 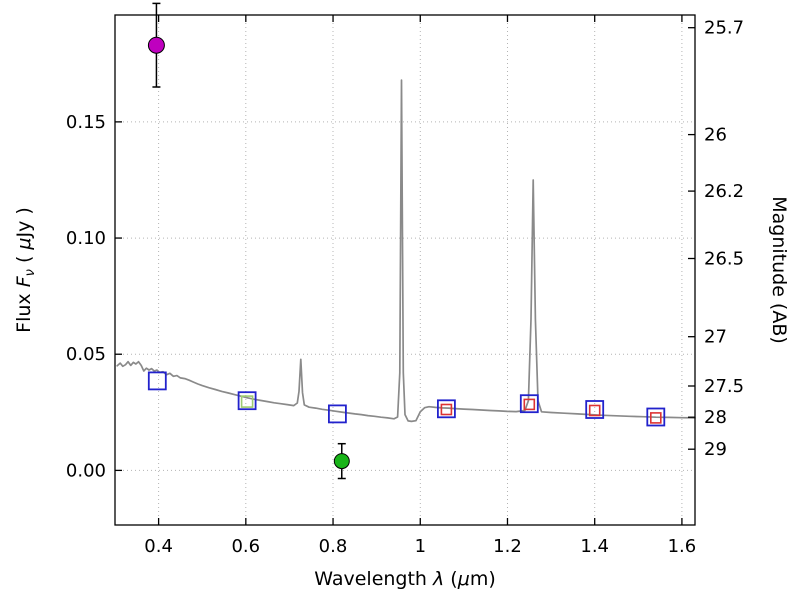 What do you see at coordinates (724, 386) in the screenshot?
I see `y-tick-label-right: 27.5` at bounding box center [724, 386].